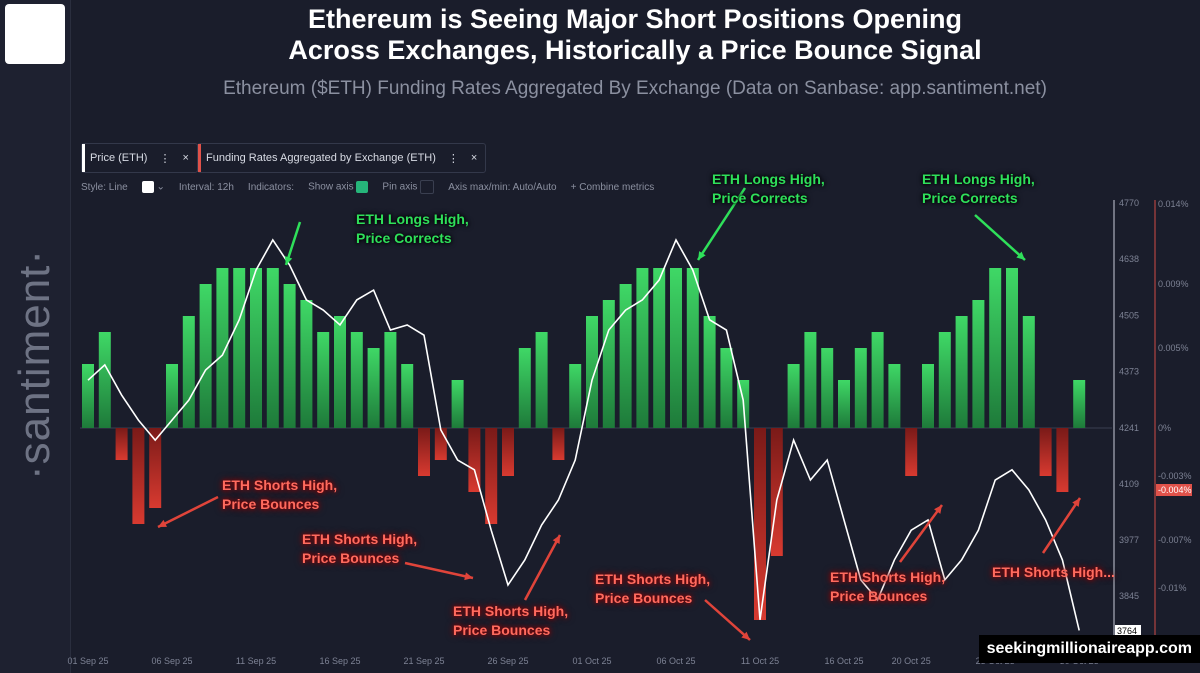 Image resolution: width=1200 pixels, height=673 pixels. What do you see at coordinates (1164, 428) in the screenshot?
I see `funding-tick-label: 0%` at bounding box center [1164, 428].